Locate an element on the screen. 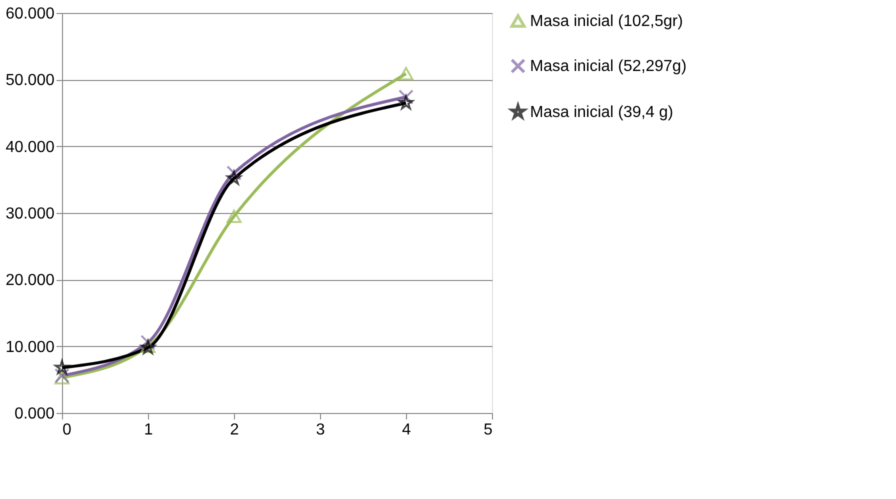 This screenshot has width=896, height=499. x-tick-label: 1 is located at coordinates (149, 430).